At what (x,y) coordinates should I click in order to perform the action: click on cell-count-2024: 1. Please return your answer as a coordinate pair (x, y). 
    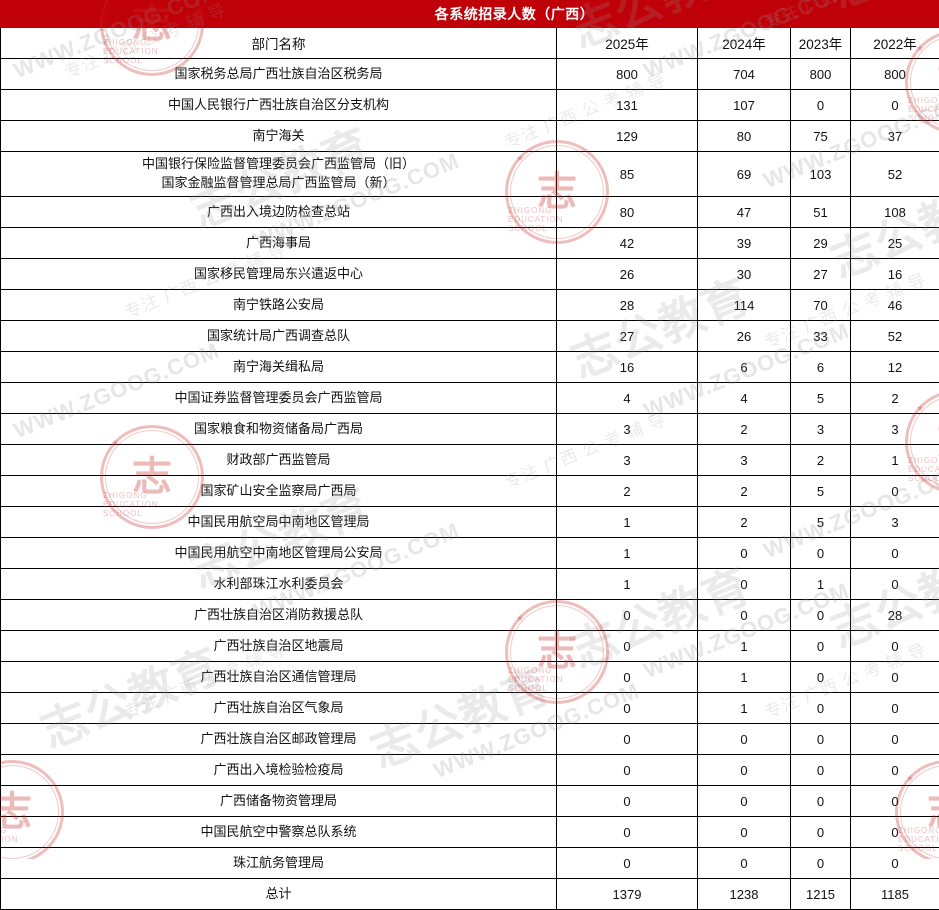
    Looking at the image, I should click on (744, 646).